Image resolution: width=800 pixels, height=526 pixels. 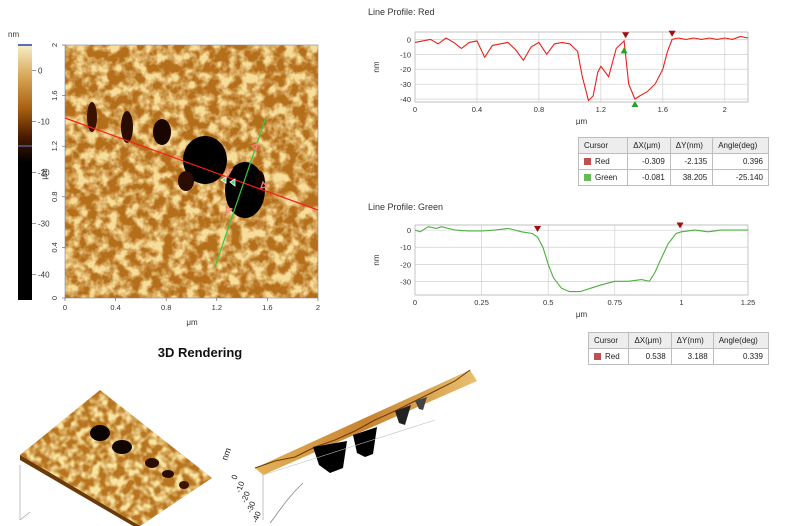 I want to click on red-profile-chart: 0 0.4 0.8 1.2 1.6 2 0 -10 -20 -30 -40 μm nm, so click(x=560, y=77).